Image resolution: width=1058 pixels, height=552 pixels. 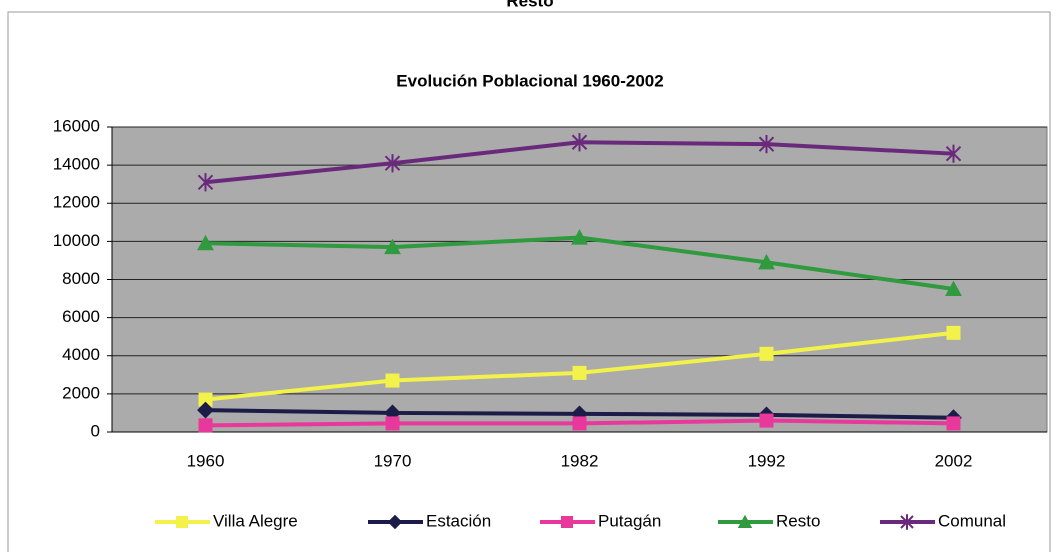 I want to click on legend-label: Villa Alegre, so click(x=255, y=520).